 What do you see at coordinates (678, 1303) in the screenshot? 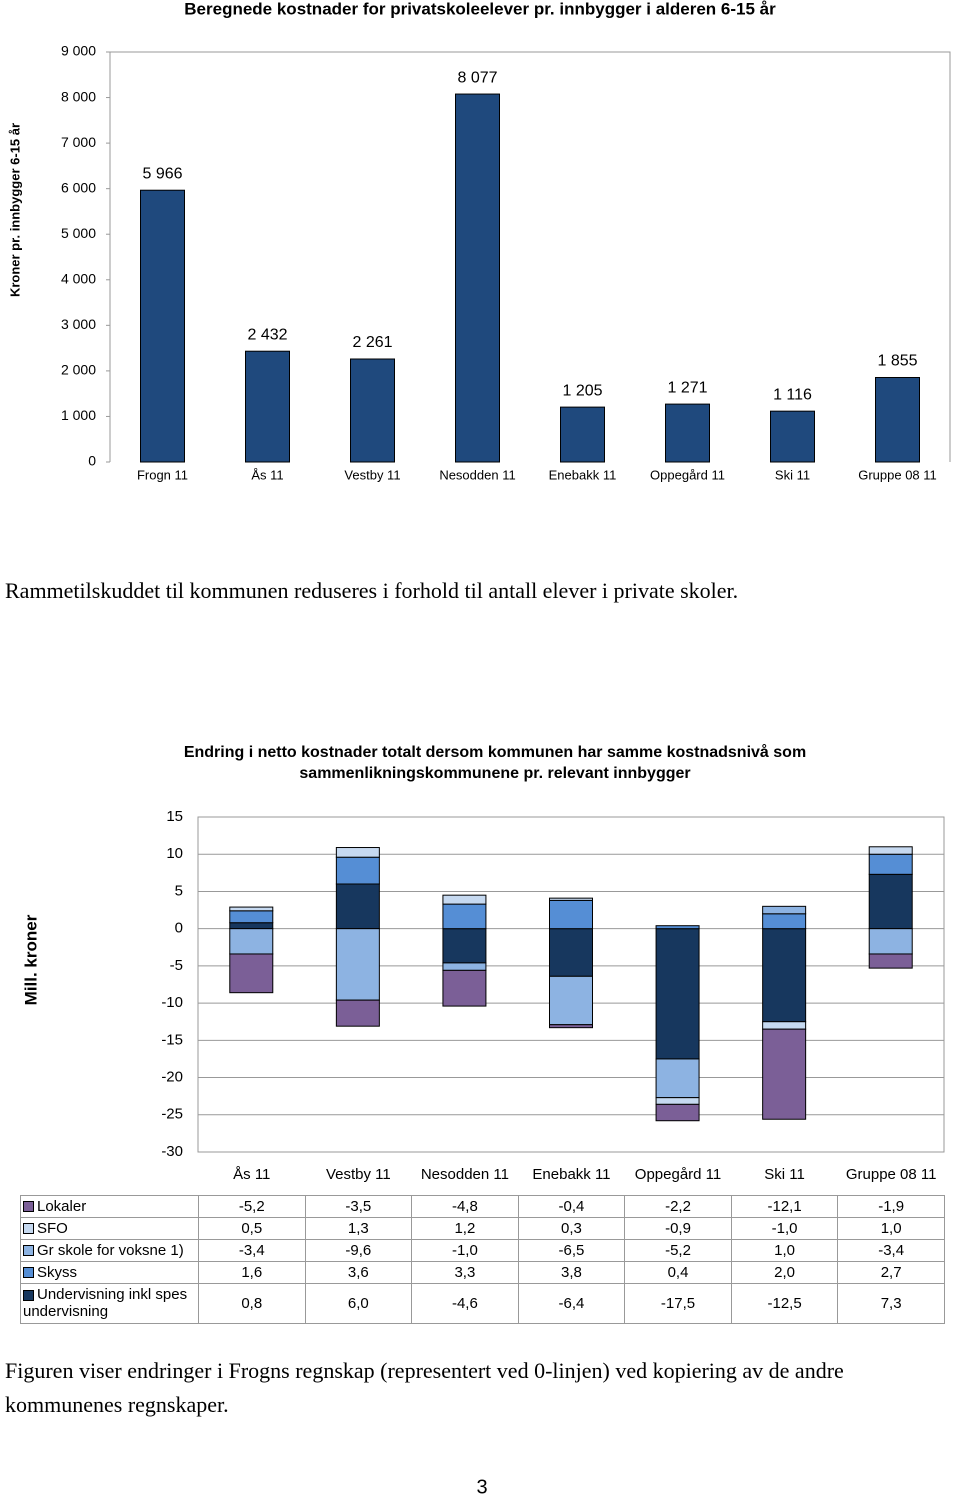
I see `table-value: -17,5` at bounding box center [678, 1303].